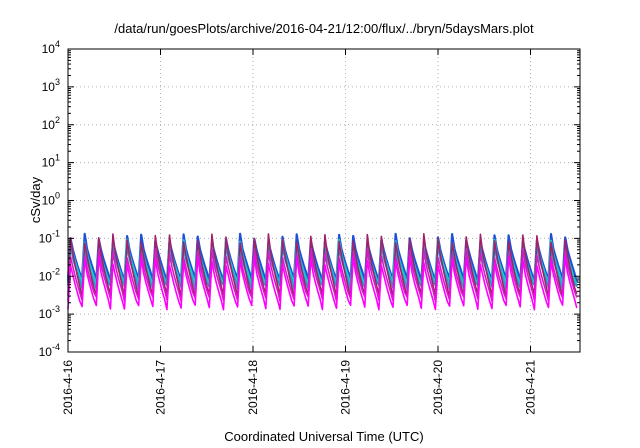  What do you see at coordinates (51, 85) in the screenshot?
I see `y-tick-label: 10³` at bounding box center [51, 85].